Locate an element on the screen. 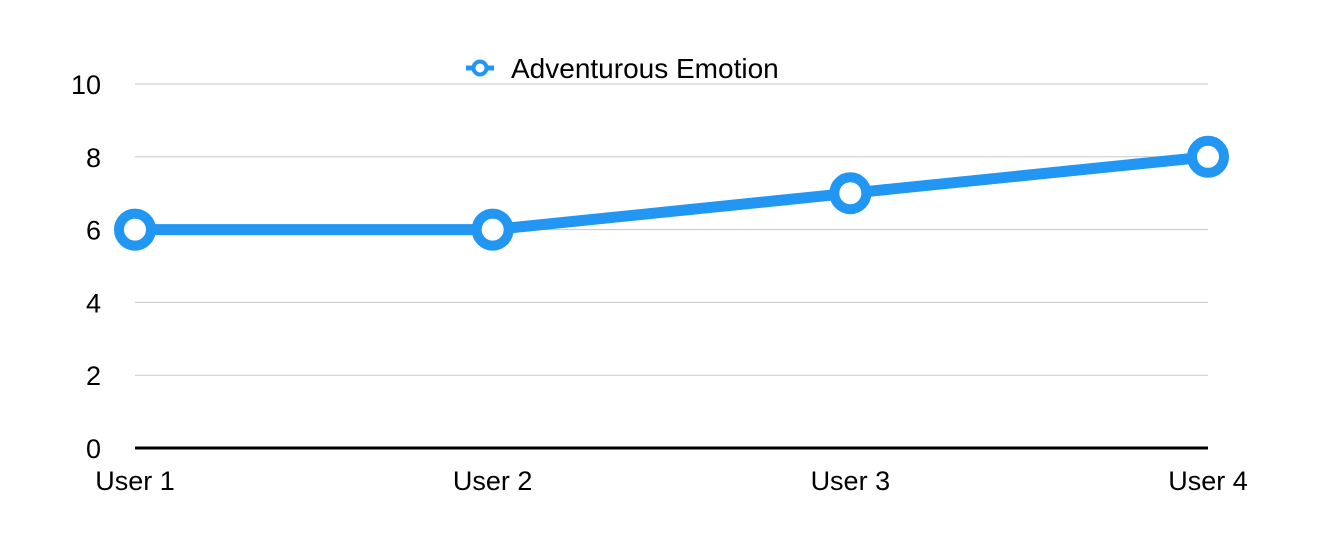  legend-label: Adventurous Emotion is located at coordinates (645, 68).